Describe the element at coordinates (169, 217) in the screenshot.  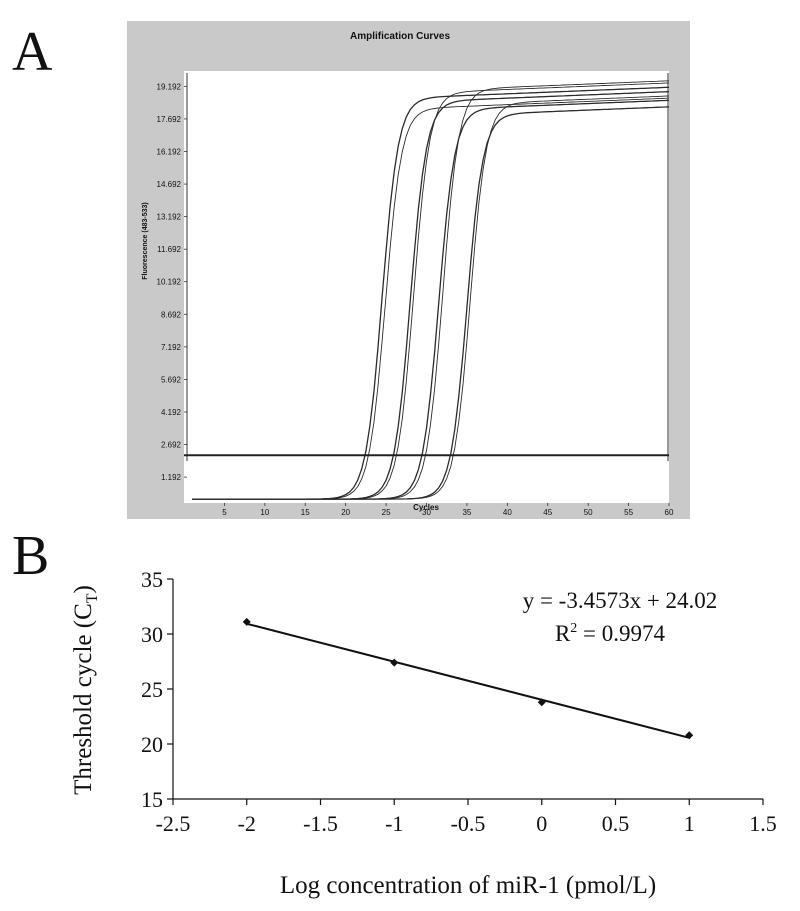
I see `y-tick-label: 13.192` at that location.